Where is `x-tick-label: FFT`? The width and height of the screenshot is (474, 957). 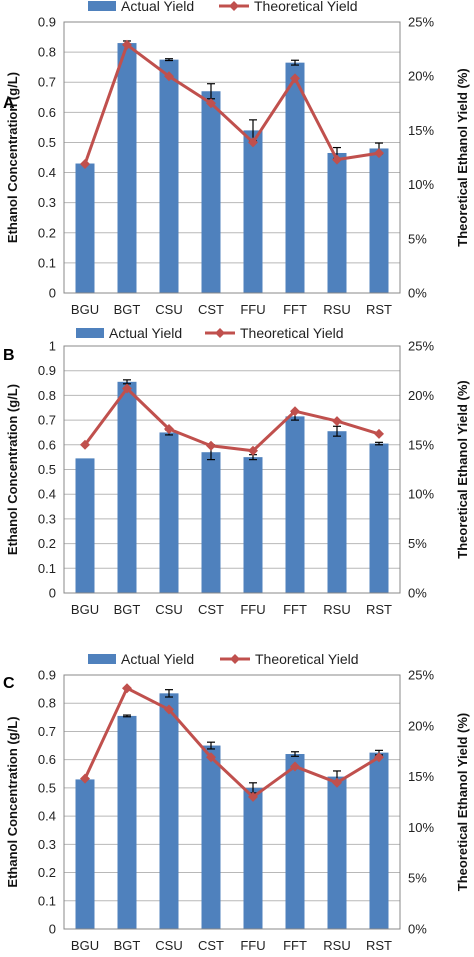
x-tick-label: FFT is located at coordinates (295, 309).